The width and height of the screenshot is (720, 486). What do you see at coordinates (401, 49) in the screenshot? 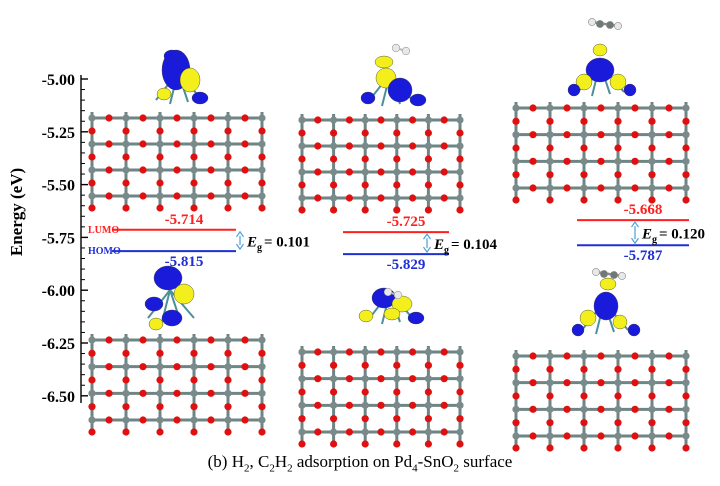
I see `h2-molecule` at bounding box center [401, 49].